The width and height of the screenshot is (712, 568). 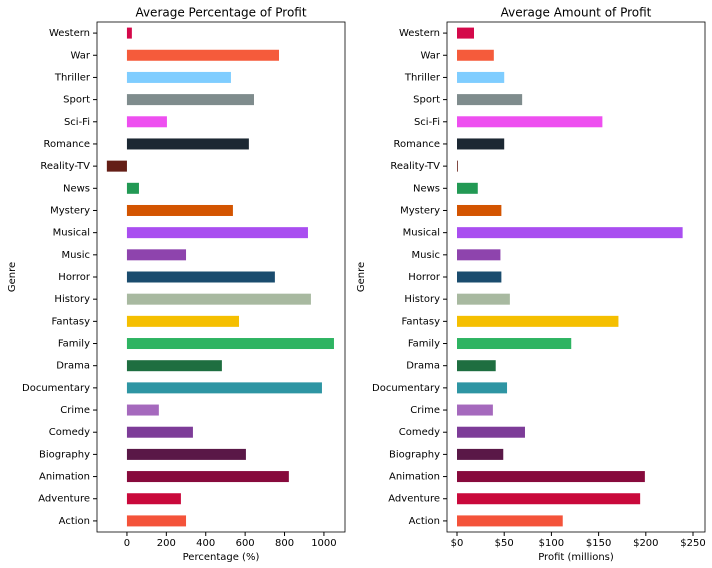 What do you see at coordinates (504, 543) in the screenshot?
I see `x-tick-label: $50` at bounding box center [504, 543].